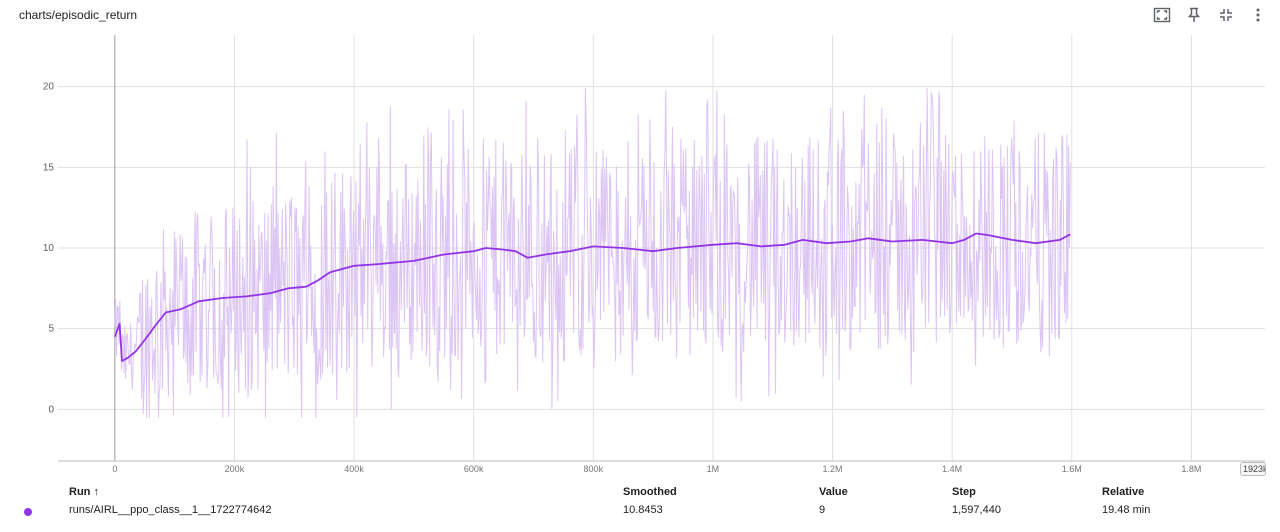 The image size is (1280, 532). I want to click on run-table-header: Run ↑ Smoothed Value Step Relative, so click(640, 495).